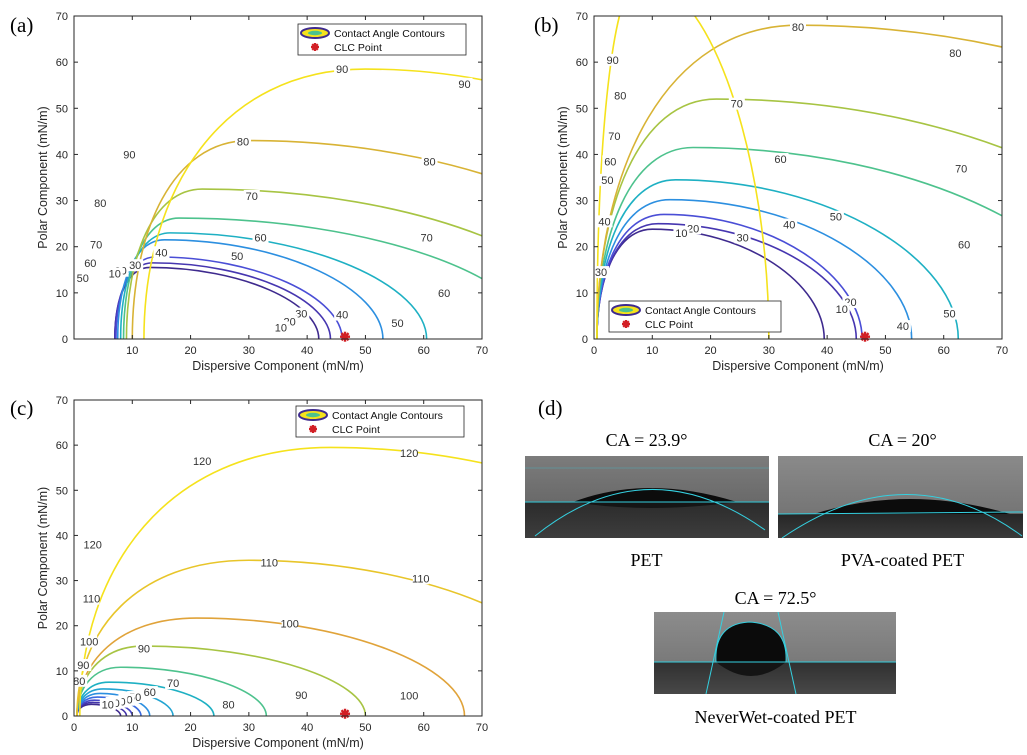 The image size is (1027, 755). What do you see at coordinates (365, 728) in the screenshot?
I see `x-tick-label: 50` at bounding box center [365, 728].